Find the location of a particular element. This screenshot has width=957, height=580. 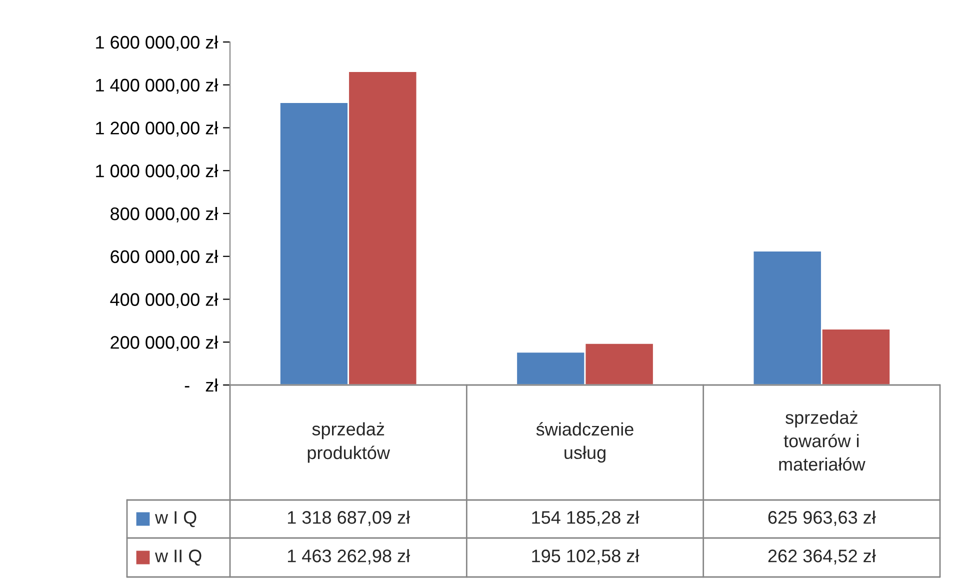

data-label: 262 364,52 zł is located at coordinates (822, 556).